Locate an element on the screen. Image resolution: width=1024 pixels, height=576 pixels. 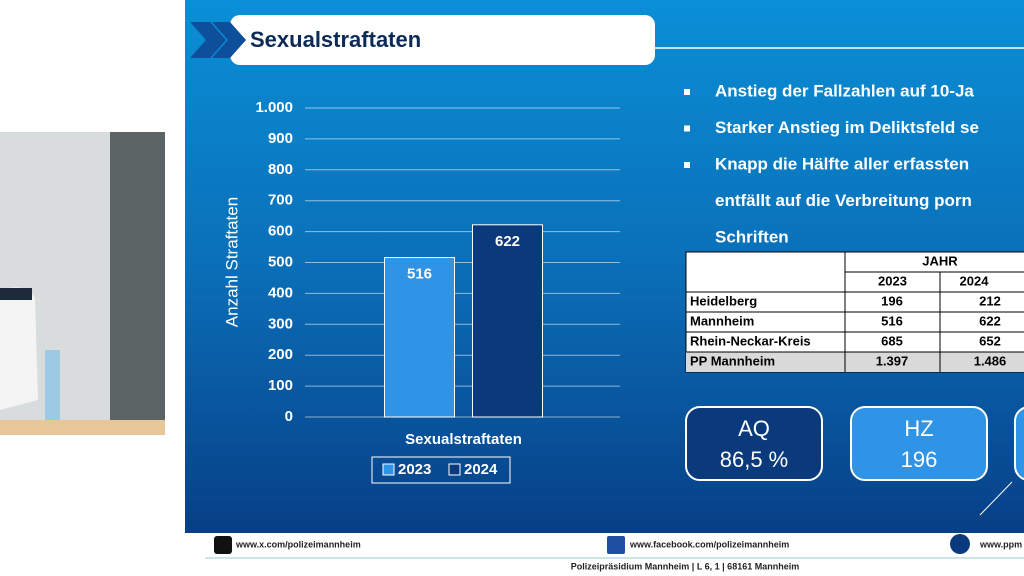
footer-web: www.ppm is located at coordinates (1000, 544).